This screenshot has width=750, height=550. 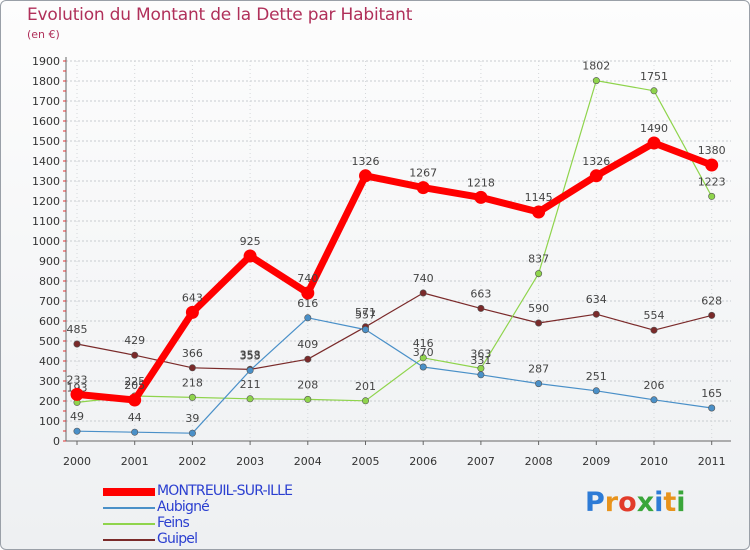 What do you see at coordinates (49, 341) in the screenshot?
I see `y-tick-label: 500` at bounding box center [49, 341].